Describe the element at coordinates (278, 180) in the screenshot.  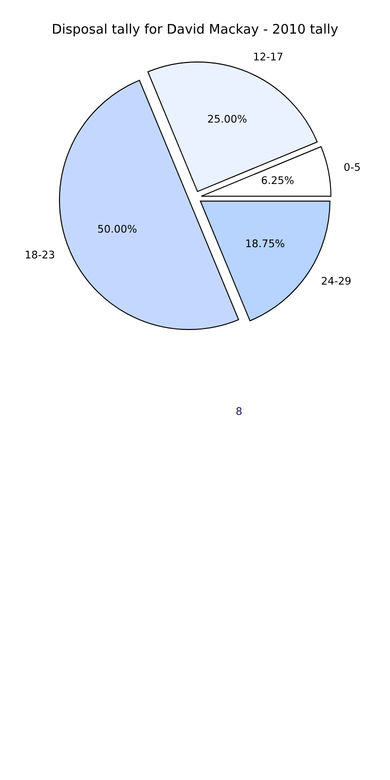
I see `data-label: 6.25%` at that location.